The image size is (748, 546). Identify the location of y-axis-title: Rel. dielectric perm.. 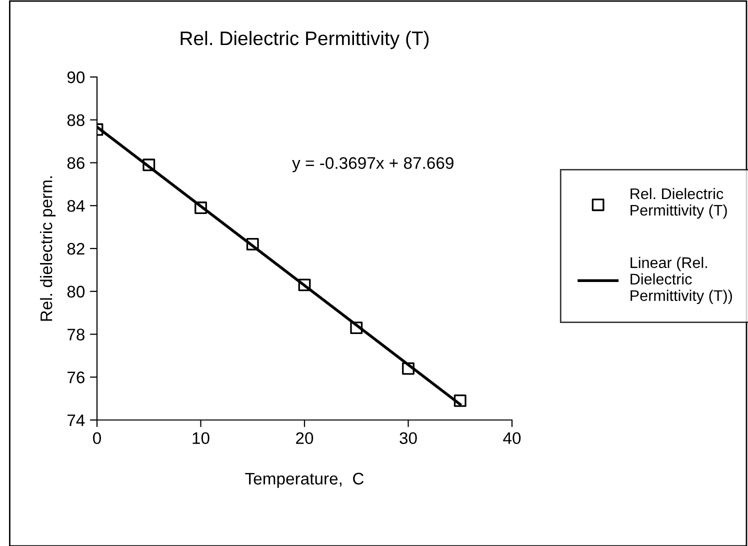
(48, 248).